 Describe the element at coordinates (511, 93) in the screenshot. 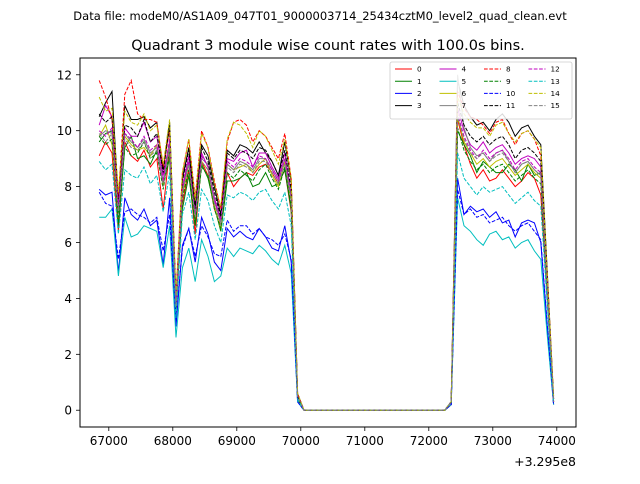

I see `legend-label-10: 10` at that location.